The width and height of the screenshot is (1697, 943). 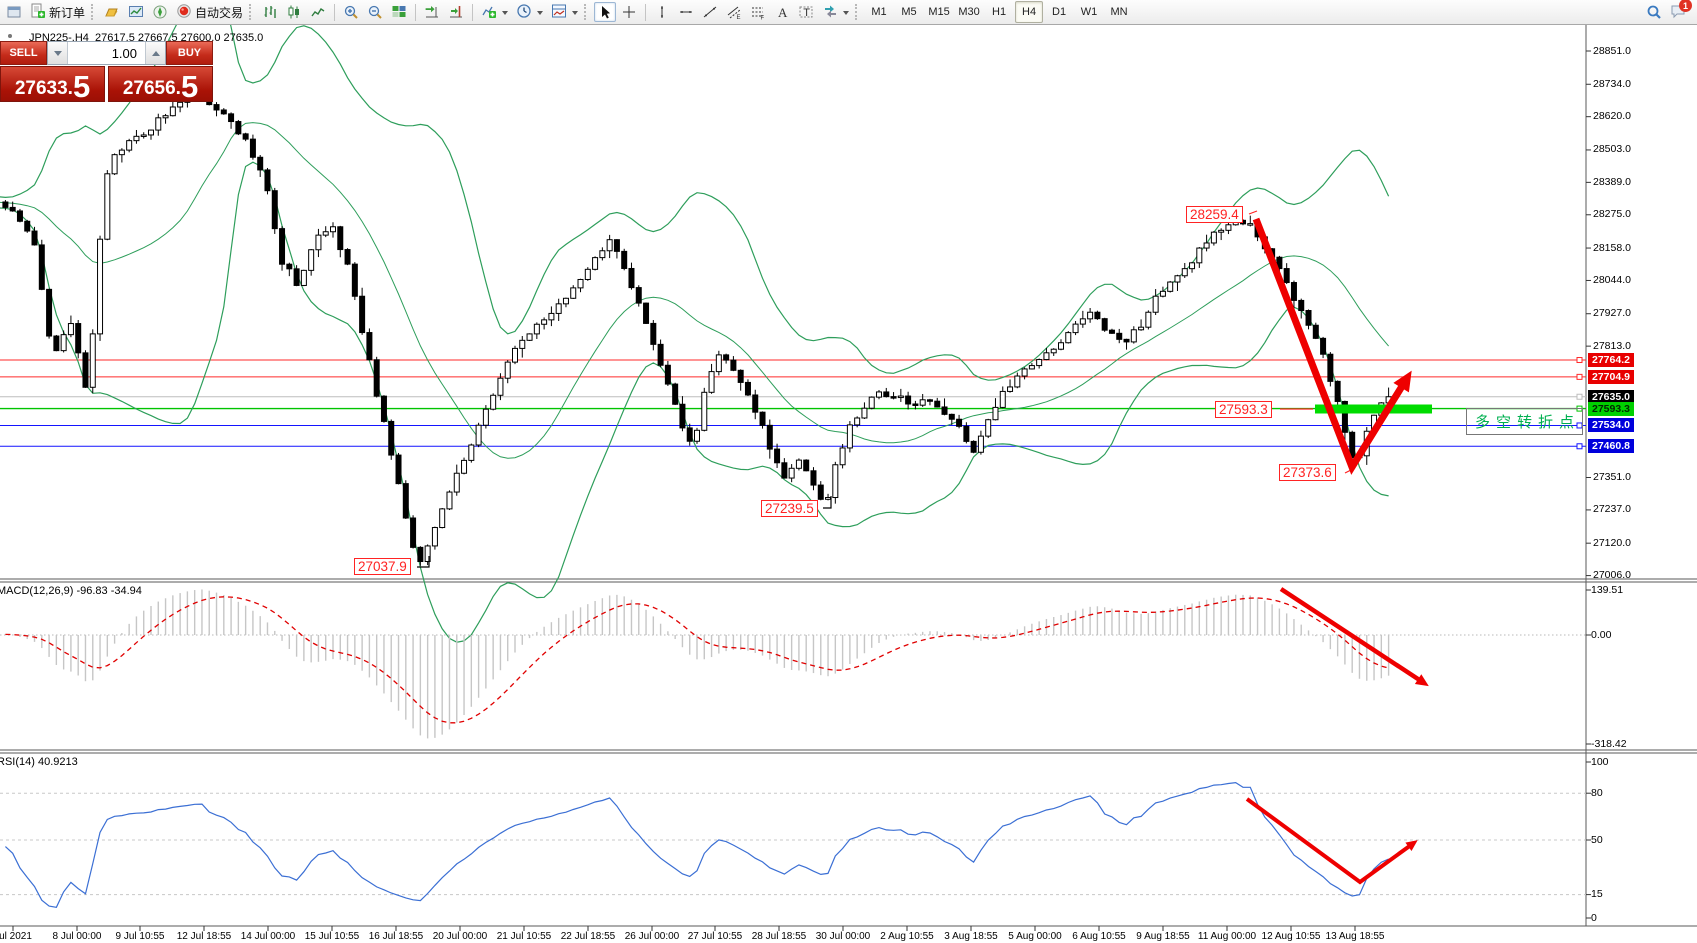 What do you see at coordinates (1612, 509) in the screenshot?
I see `y-axis-label: 27237.0` at bounding box center [1612, 509].